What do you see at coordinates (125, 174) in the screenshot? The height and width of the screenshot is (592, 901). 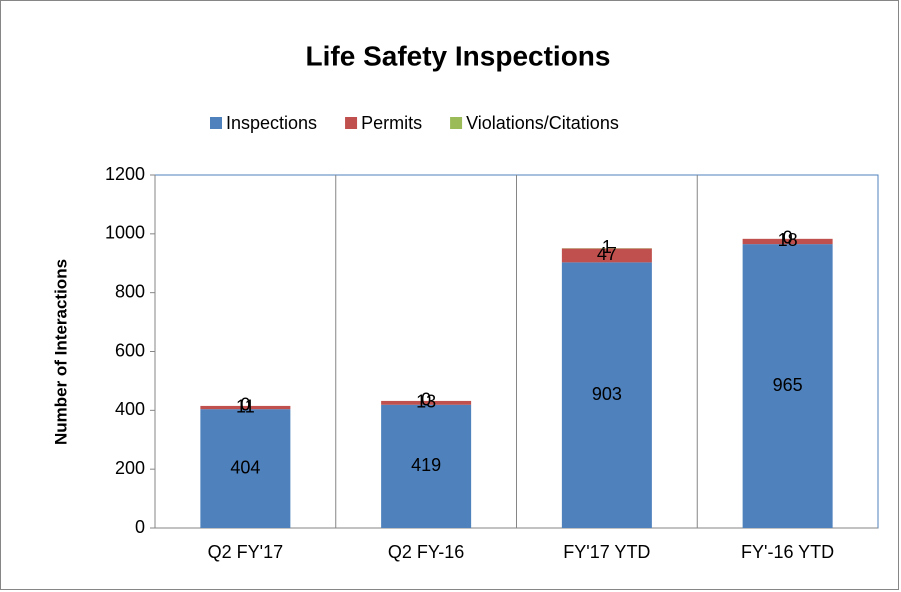 I see `y-tick-label: 1200` at bounding box center [125, 174].